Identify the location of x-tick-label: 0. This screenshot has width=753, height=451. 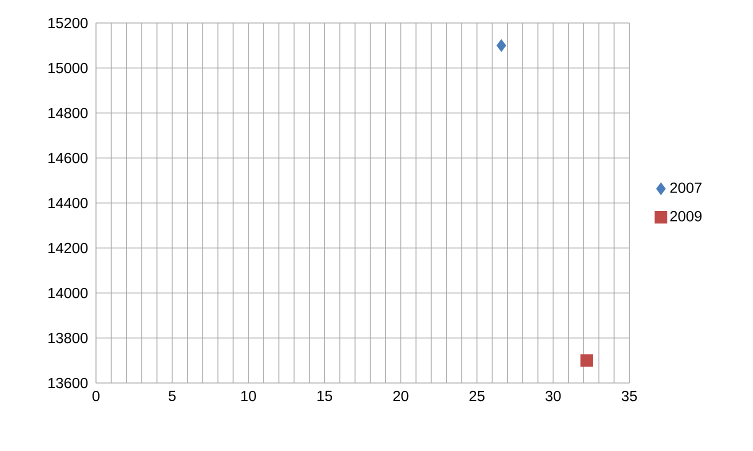
(96, 396).